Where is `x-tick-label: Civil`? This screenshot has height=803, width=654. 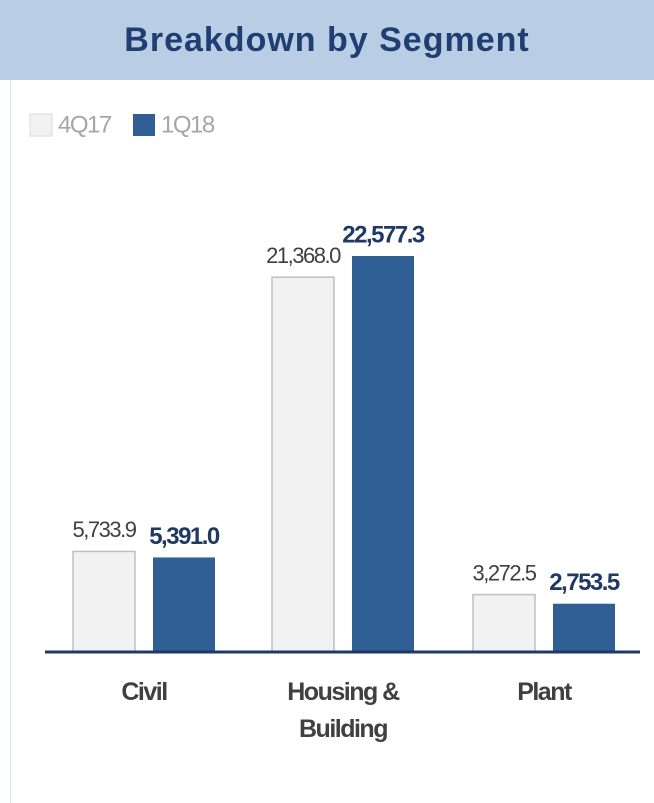
x-tick-label: Civil is located at coordinates (144, 692).